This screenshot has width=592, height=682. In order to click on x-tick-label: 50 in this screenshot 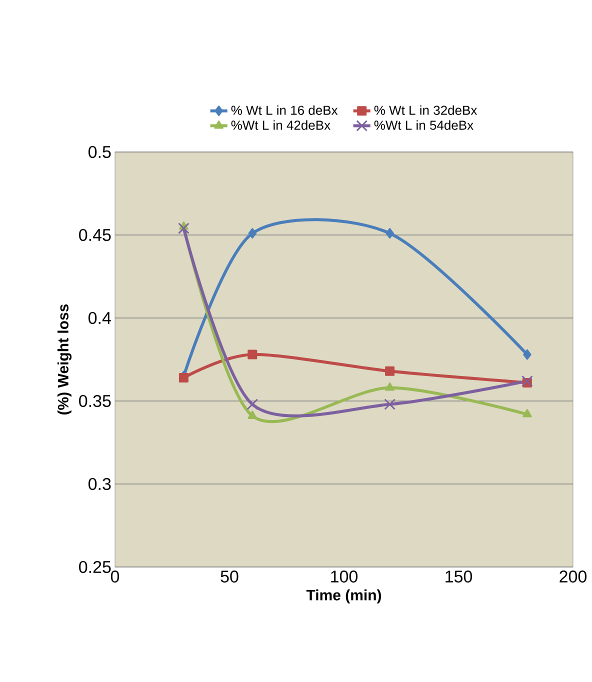, I will do `click(229, 576)`.